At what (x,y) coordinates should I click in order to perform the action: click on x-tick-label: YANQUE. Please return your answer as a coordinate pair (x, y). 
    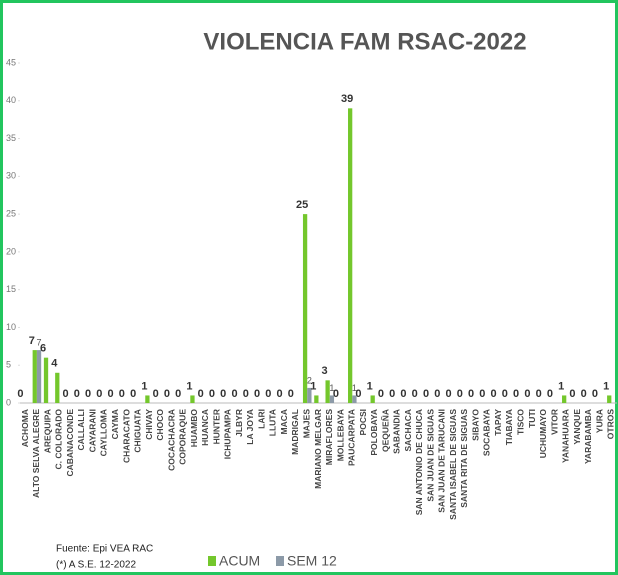
    Looking at the image, I should click on (577, 427).